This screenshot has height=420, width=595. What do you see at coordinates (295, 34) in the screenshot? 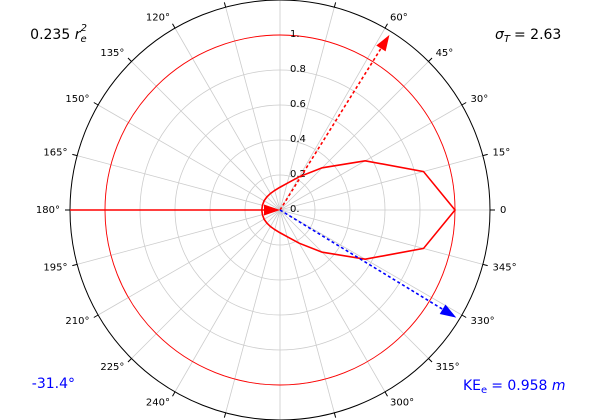
I see `r-tick-label: 1.` at bounding box center [295, 34].